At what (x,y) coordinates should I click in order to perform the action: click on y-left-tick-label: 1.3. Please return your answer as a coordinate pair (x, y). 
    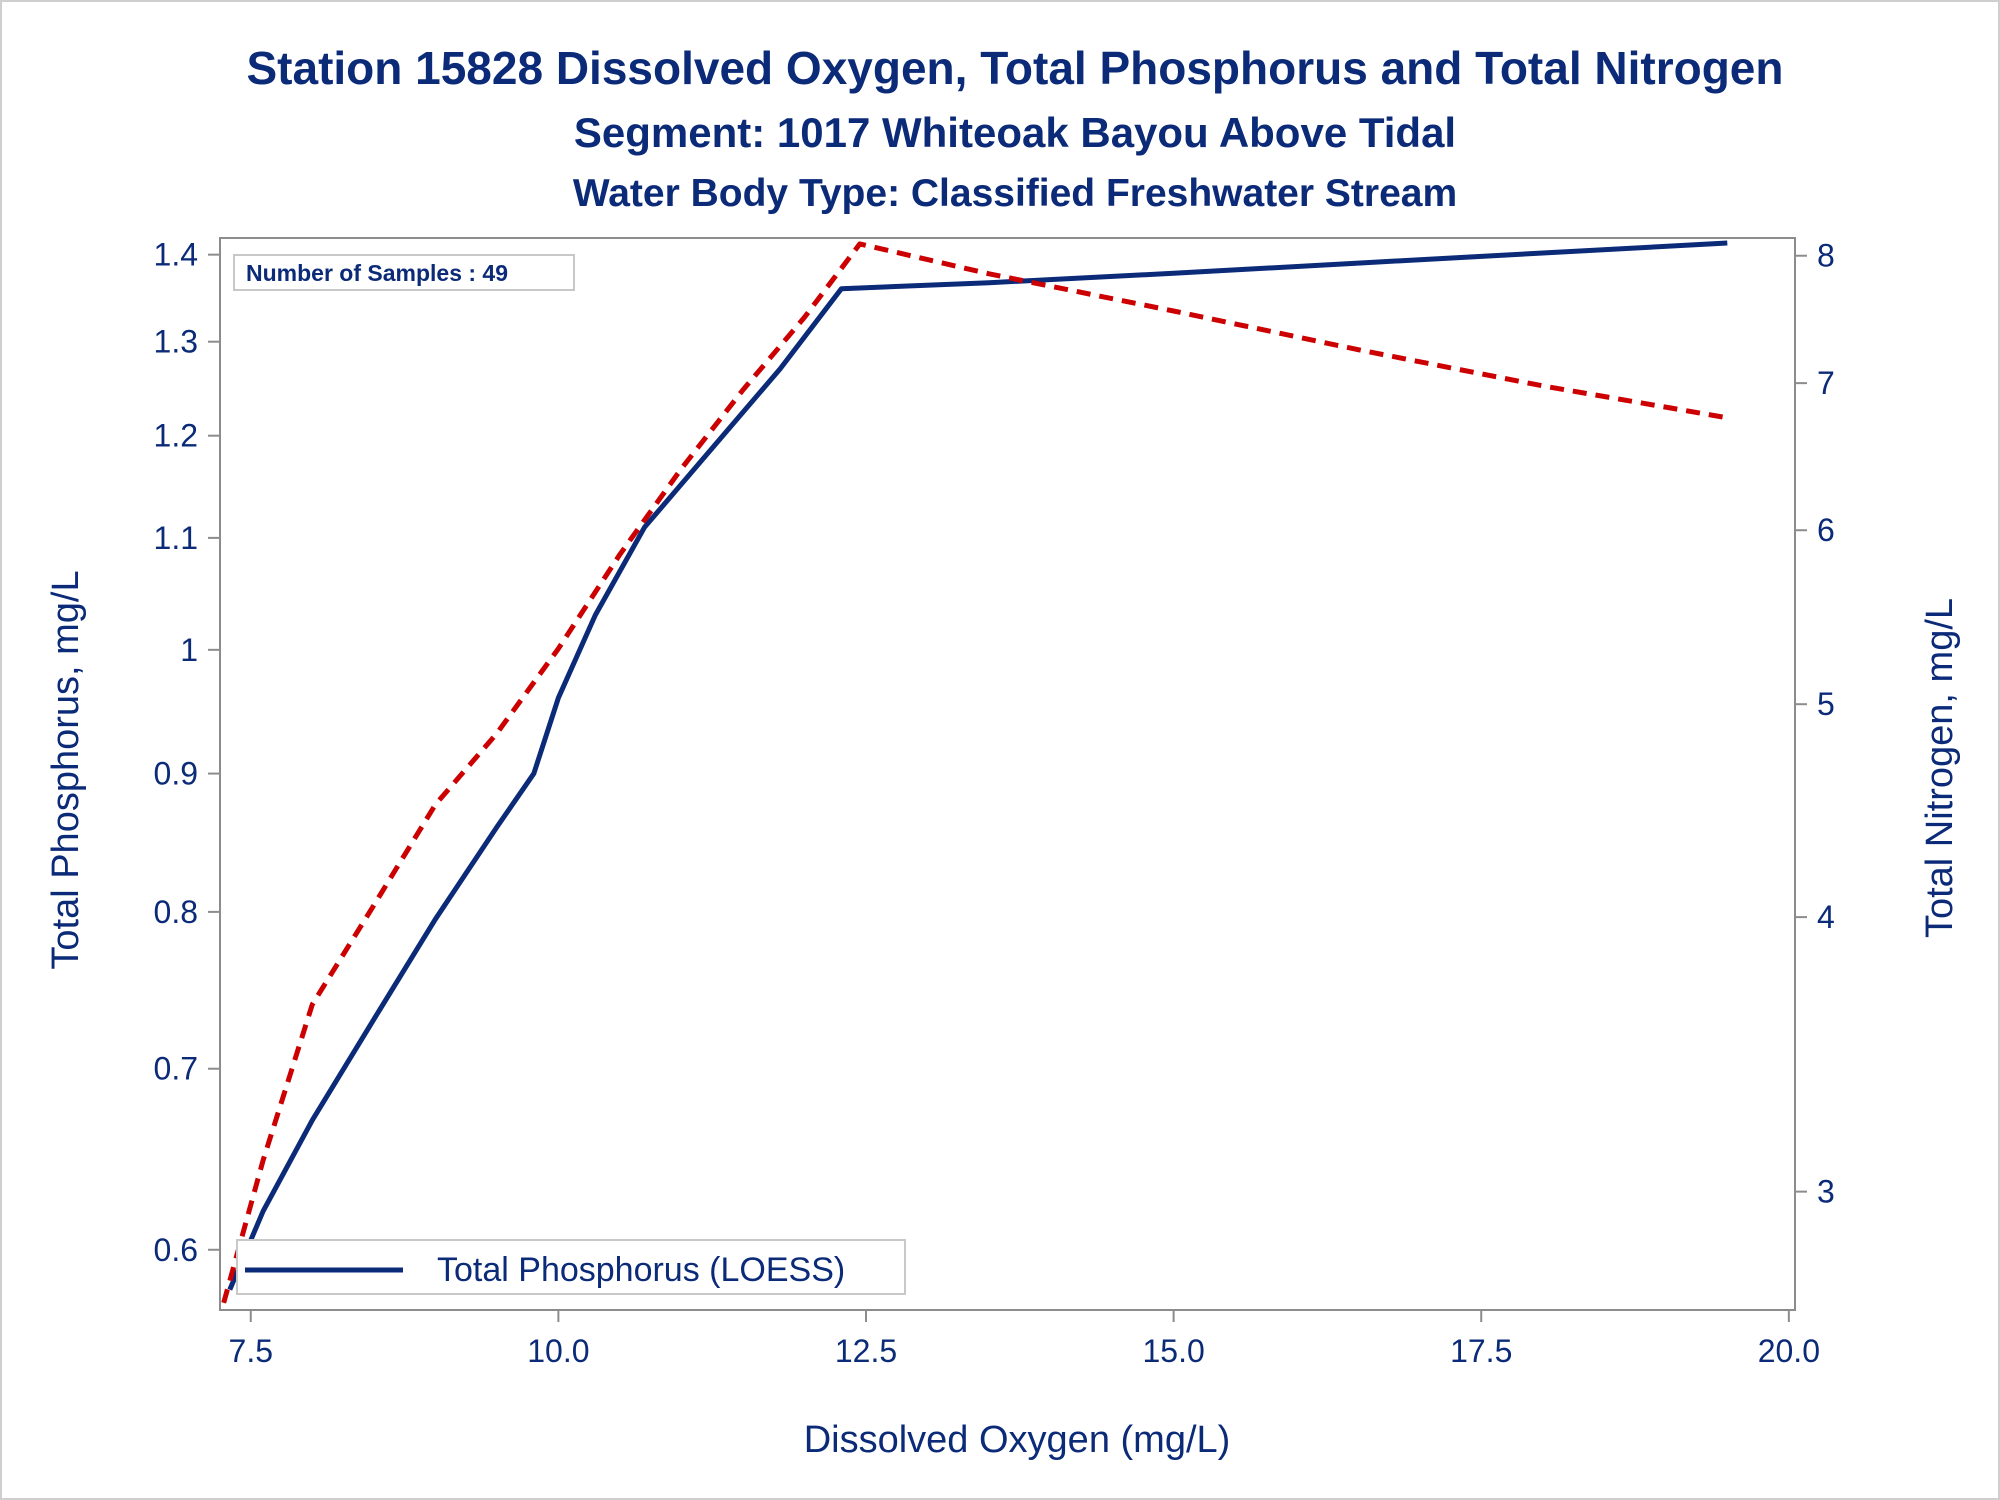
    Looking at the image, I should click on (176, 342).